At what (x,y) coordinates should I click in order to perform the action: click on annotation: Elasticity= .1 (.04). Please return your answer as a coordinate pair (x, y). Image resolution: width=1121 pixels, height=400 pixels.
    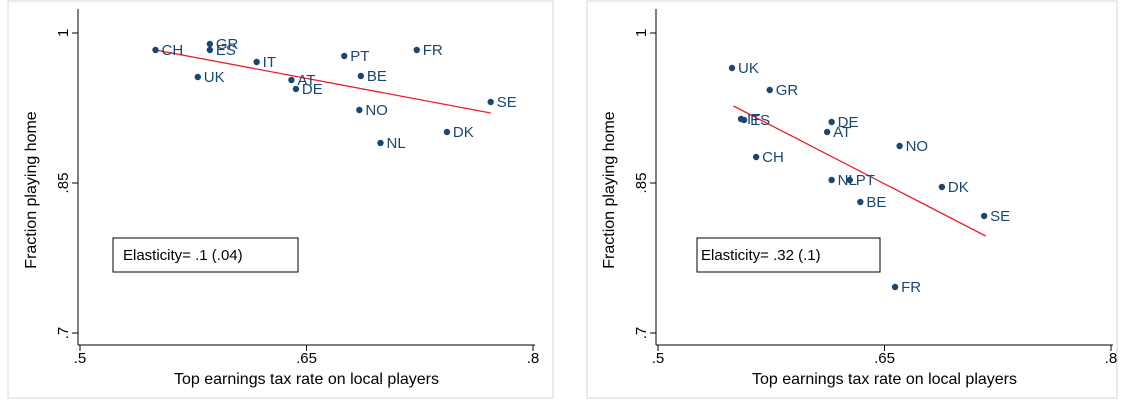
    Looking at the image, I should click on (183, 255).